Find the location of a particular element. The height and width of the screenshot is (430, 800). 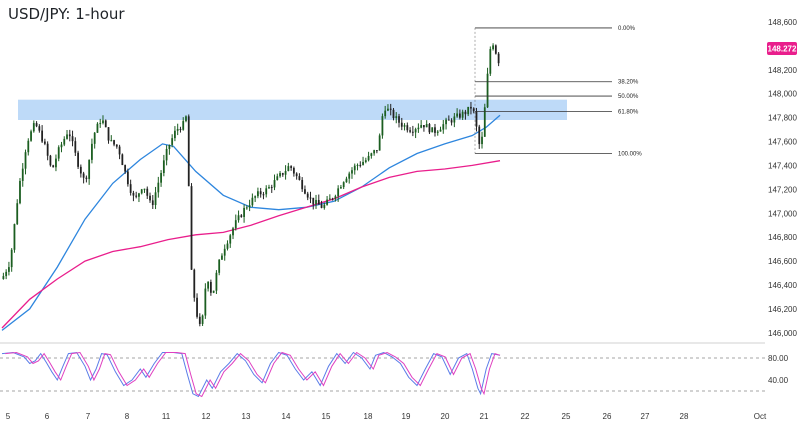

time-tick-label: 20 is located at coordinates (445, 416).